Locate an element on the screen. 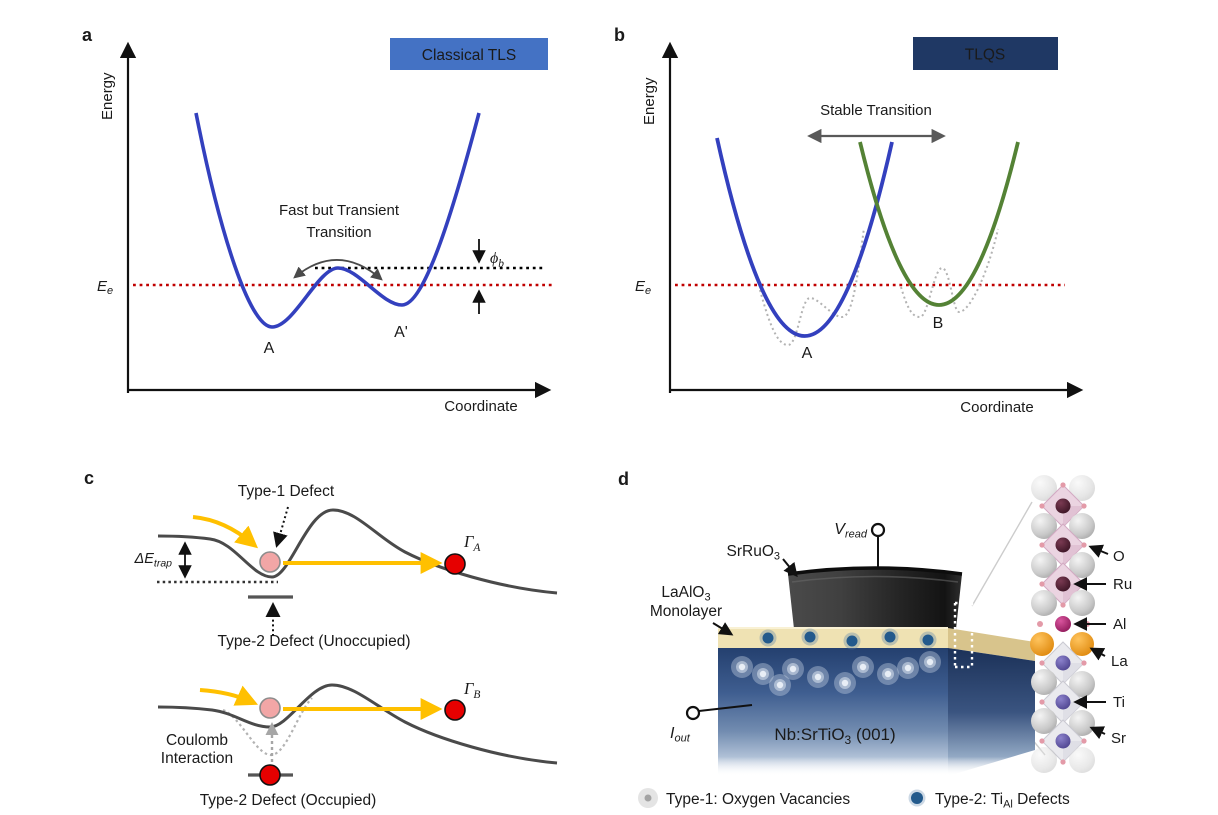  double-well-curve is located at coordinates (337, 220).